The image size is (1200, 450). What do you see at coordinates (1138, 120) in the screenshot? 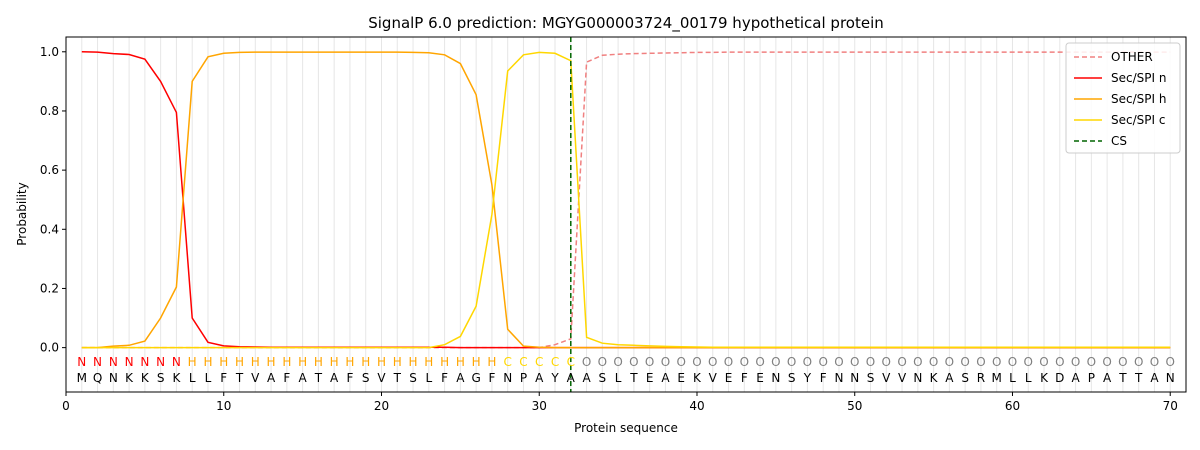
I see `legend-label: Sec/SPI c` at bounding box center [1138, 120].